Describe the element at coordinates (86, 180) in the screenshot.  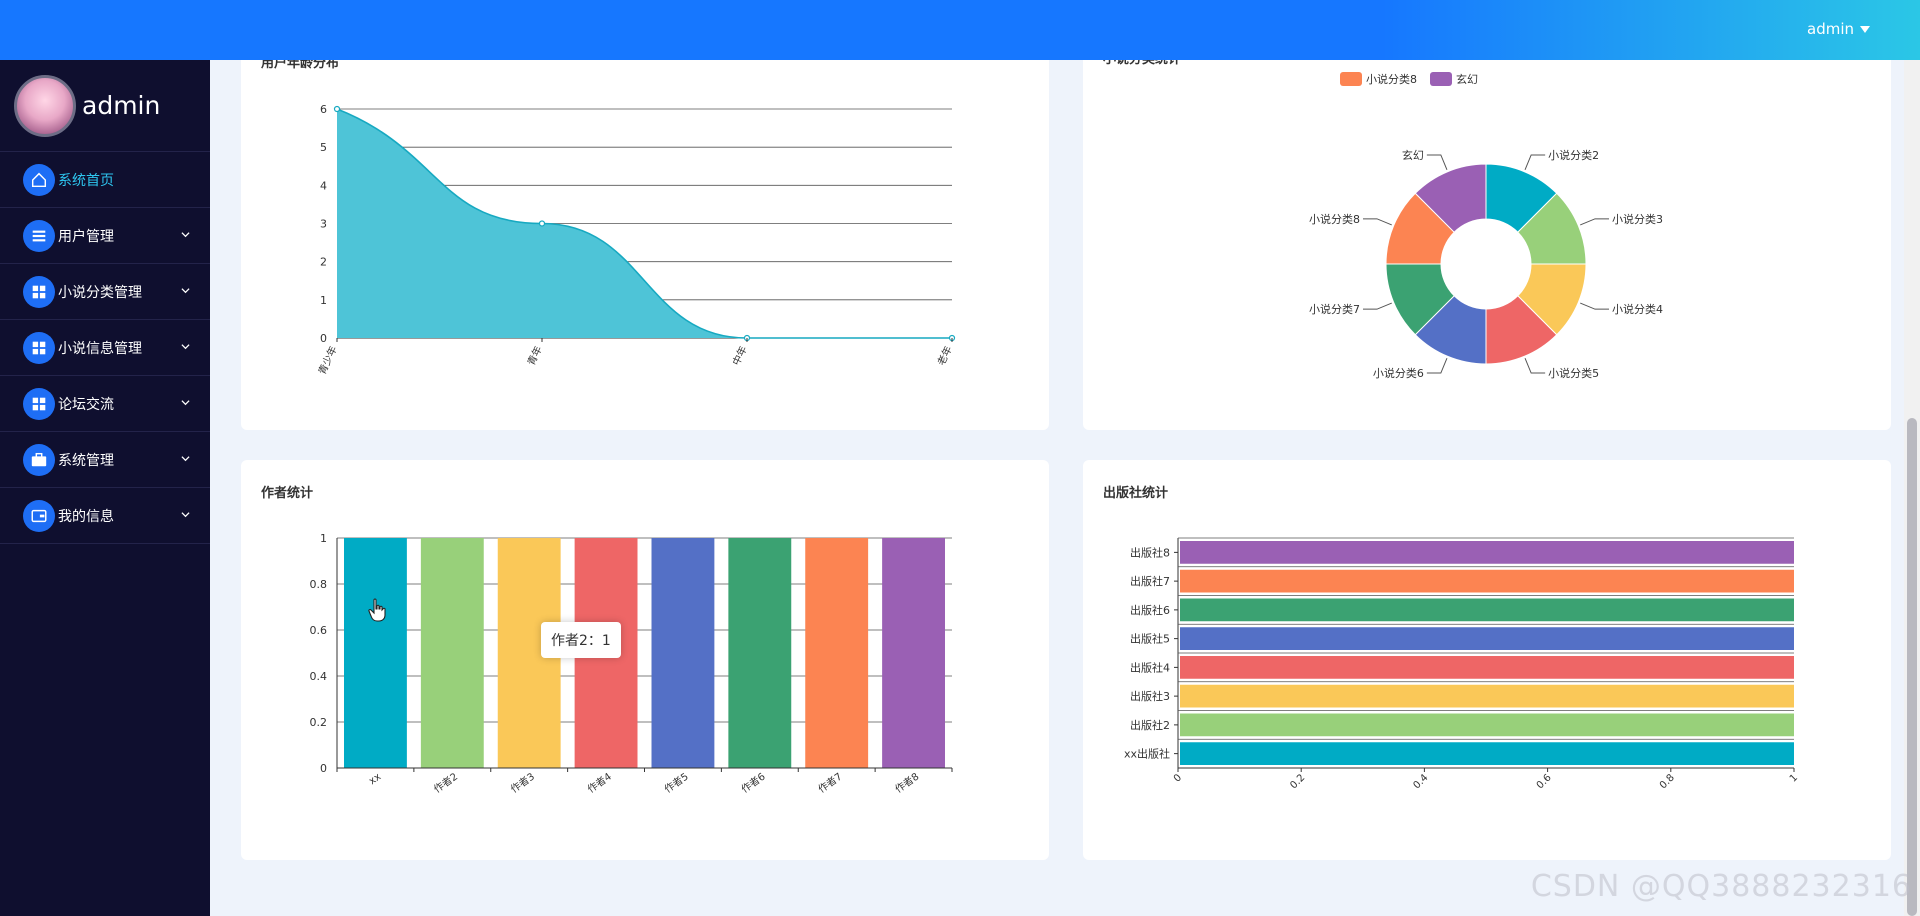
I see `sidebar-item-label: 系统首页` at that location.